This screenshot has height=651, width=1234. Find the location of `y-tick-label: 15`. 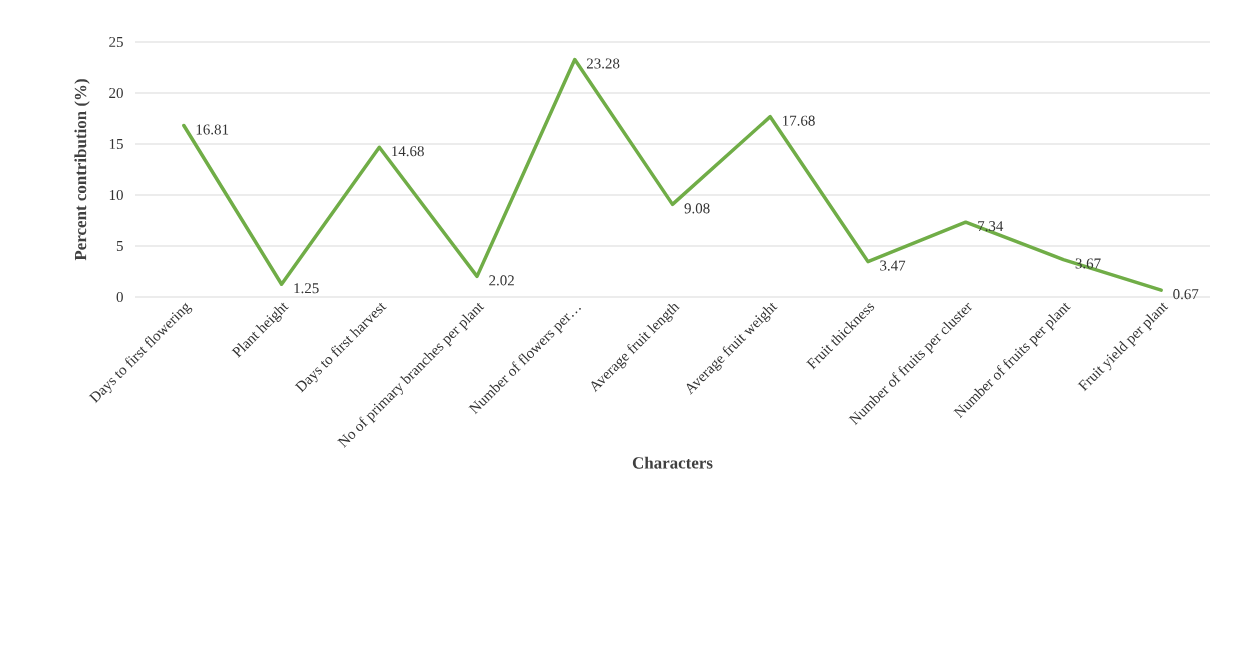

y-tick-label: 15 is located at coordinates (116, 144).